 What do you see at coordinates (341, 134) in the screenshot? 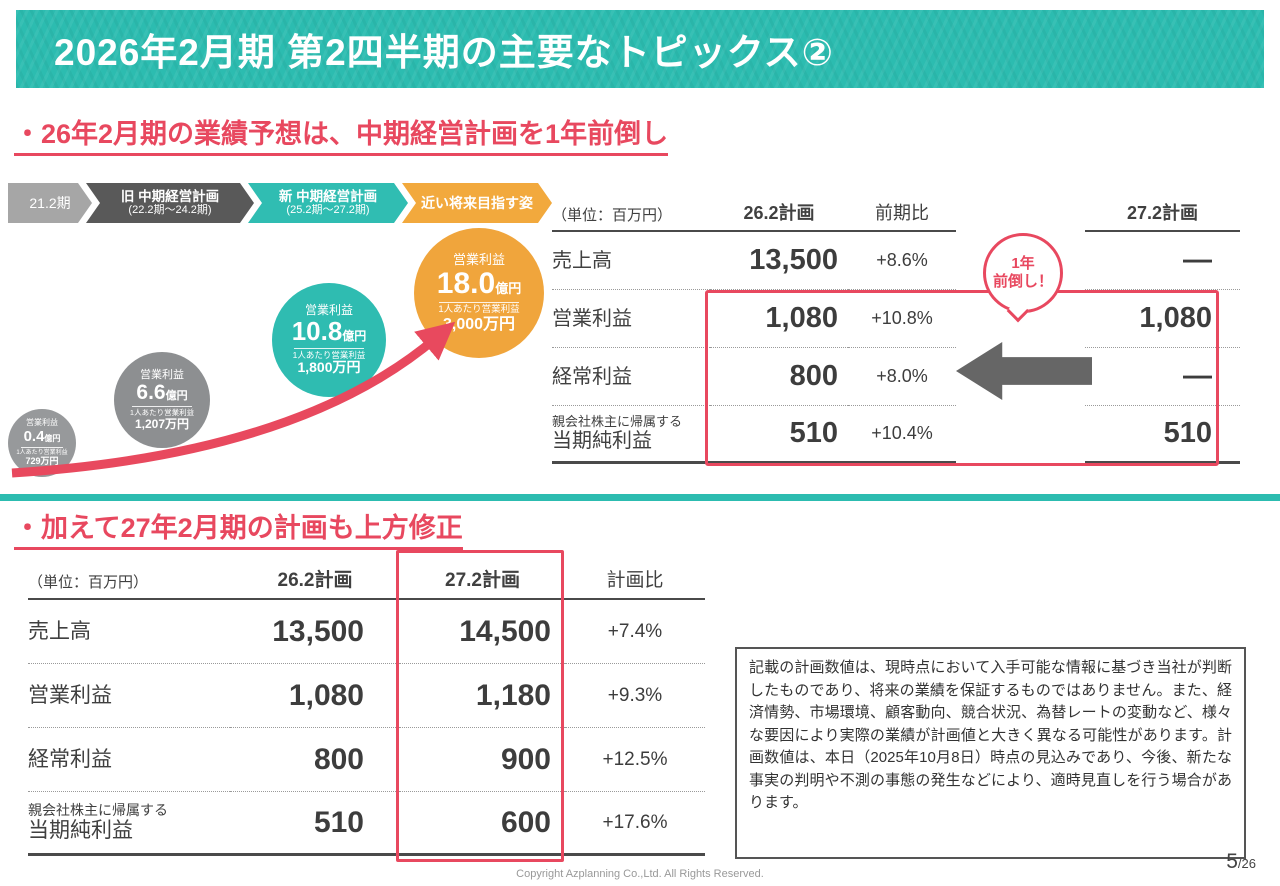
I see `section1-heading: ・26年2月期の業績予想は、中期経営計画を1年前倒し` at bounding box center [341, 134].